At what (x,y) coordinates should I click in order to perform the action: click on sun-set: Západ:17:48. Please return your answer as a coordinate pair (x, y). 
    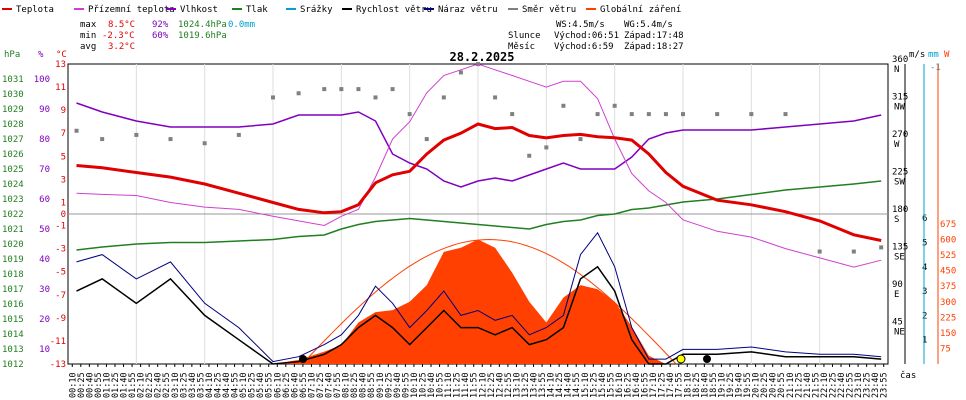
    Looking at the image, I should click on (654, 36).